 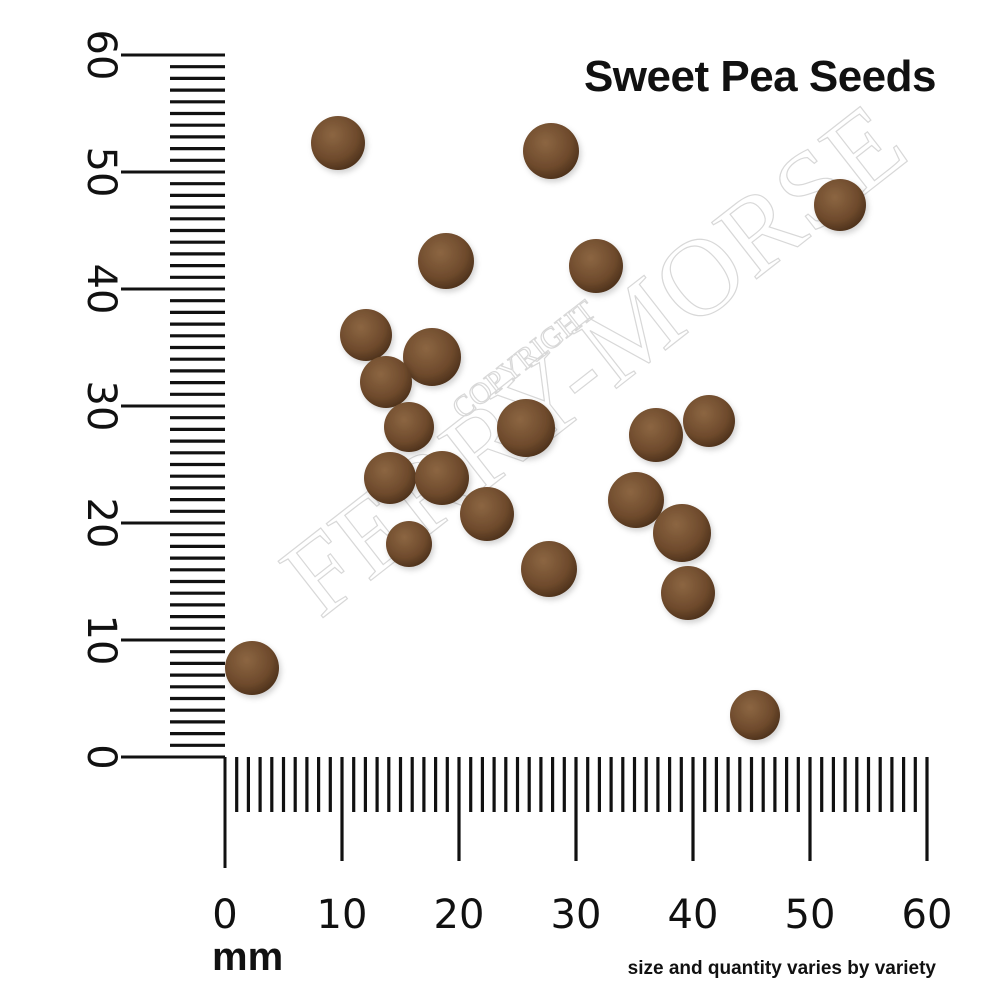 What do you see at coordinates (101, 289) in the screenshot?
I see `v-tick-label: 40` at bounding box center [101, 289].